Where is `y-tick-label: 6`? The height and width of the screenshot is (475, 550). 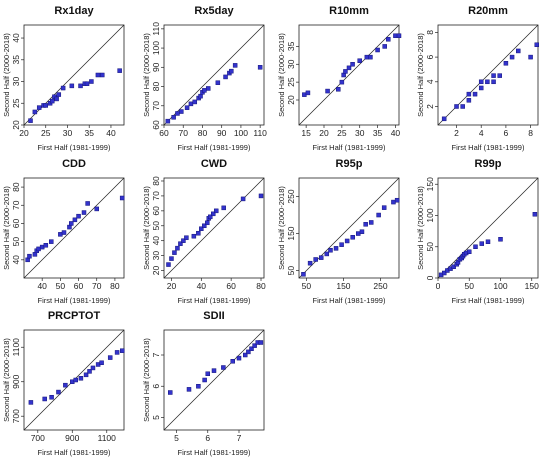
y-tick-label: 6 is located at coordinates (430, 56).